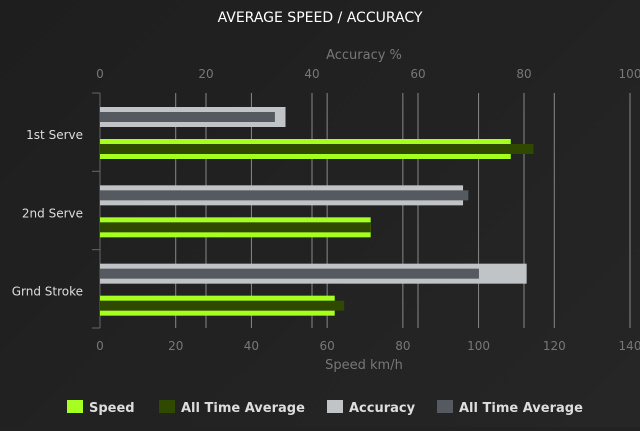 The image size is (640, 431). I want to click on top-tick-label: 80, so click(523, 74).